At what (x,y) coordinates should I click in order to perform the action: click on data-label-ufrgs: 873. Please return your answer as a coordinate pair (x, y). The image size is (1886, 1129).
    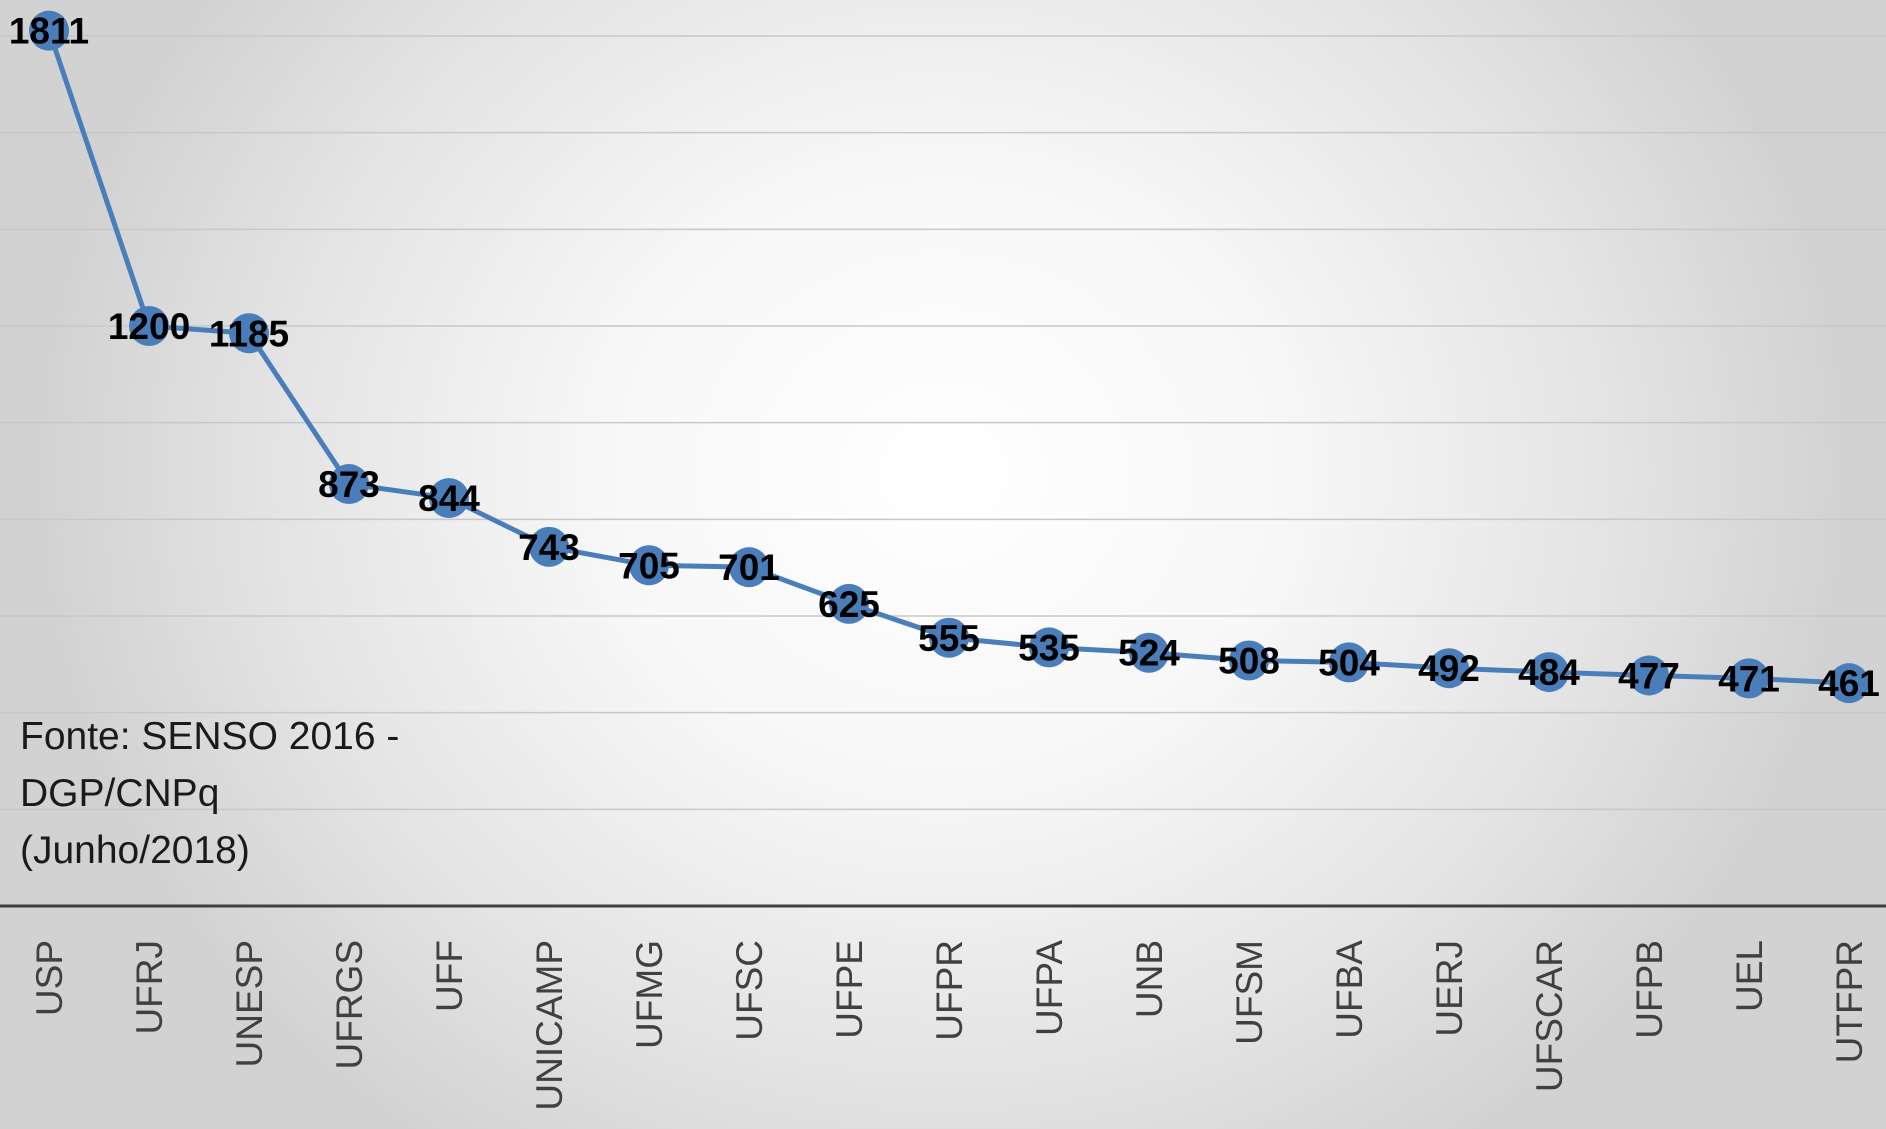
    Looking at the image, I should click on (349, 484).